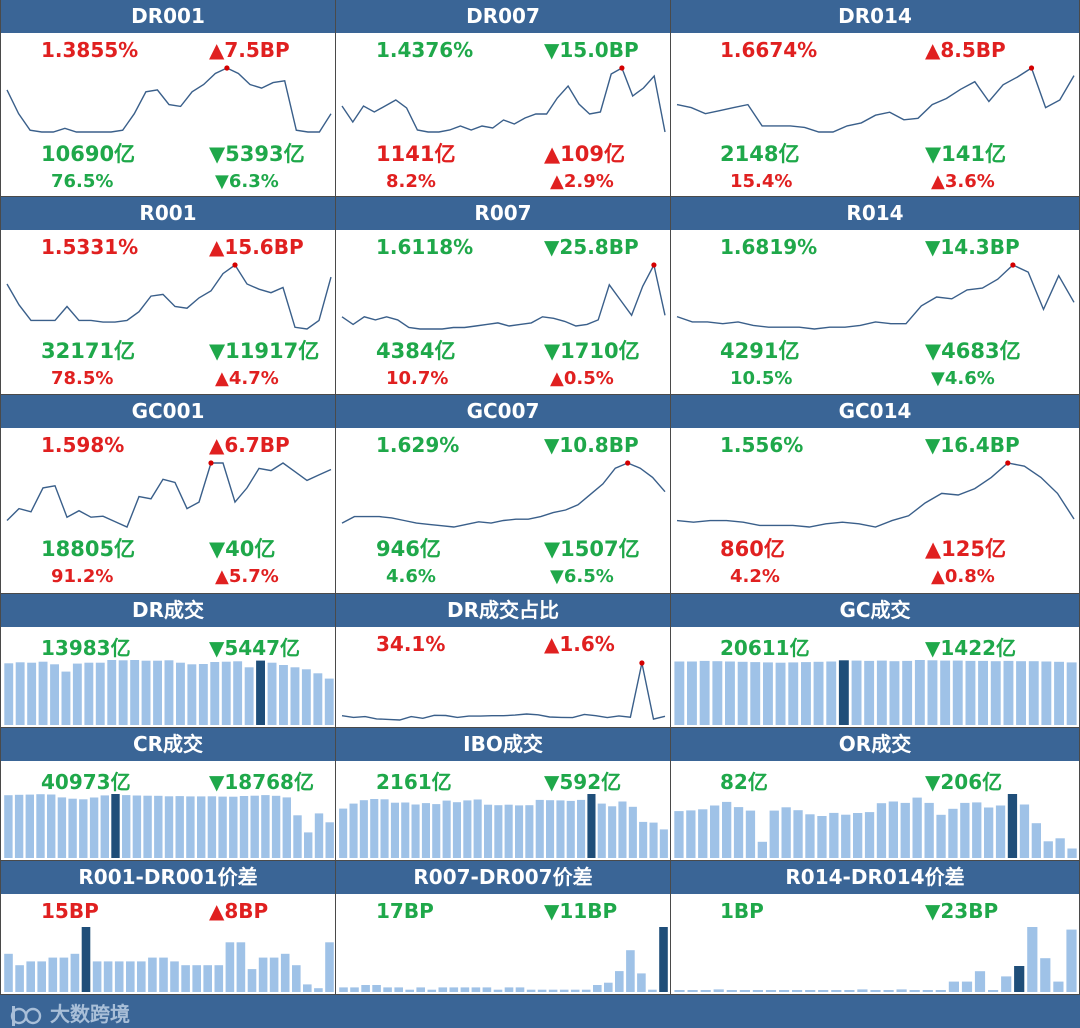  Describe the element at coordinates (965, 549) in the screenshot. I see `volume-change: ▲125亿` at that location.